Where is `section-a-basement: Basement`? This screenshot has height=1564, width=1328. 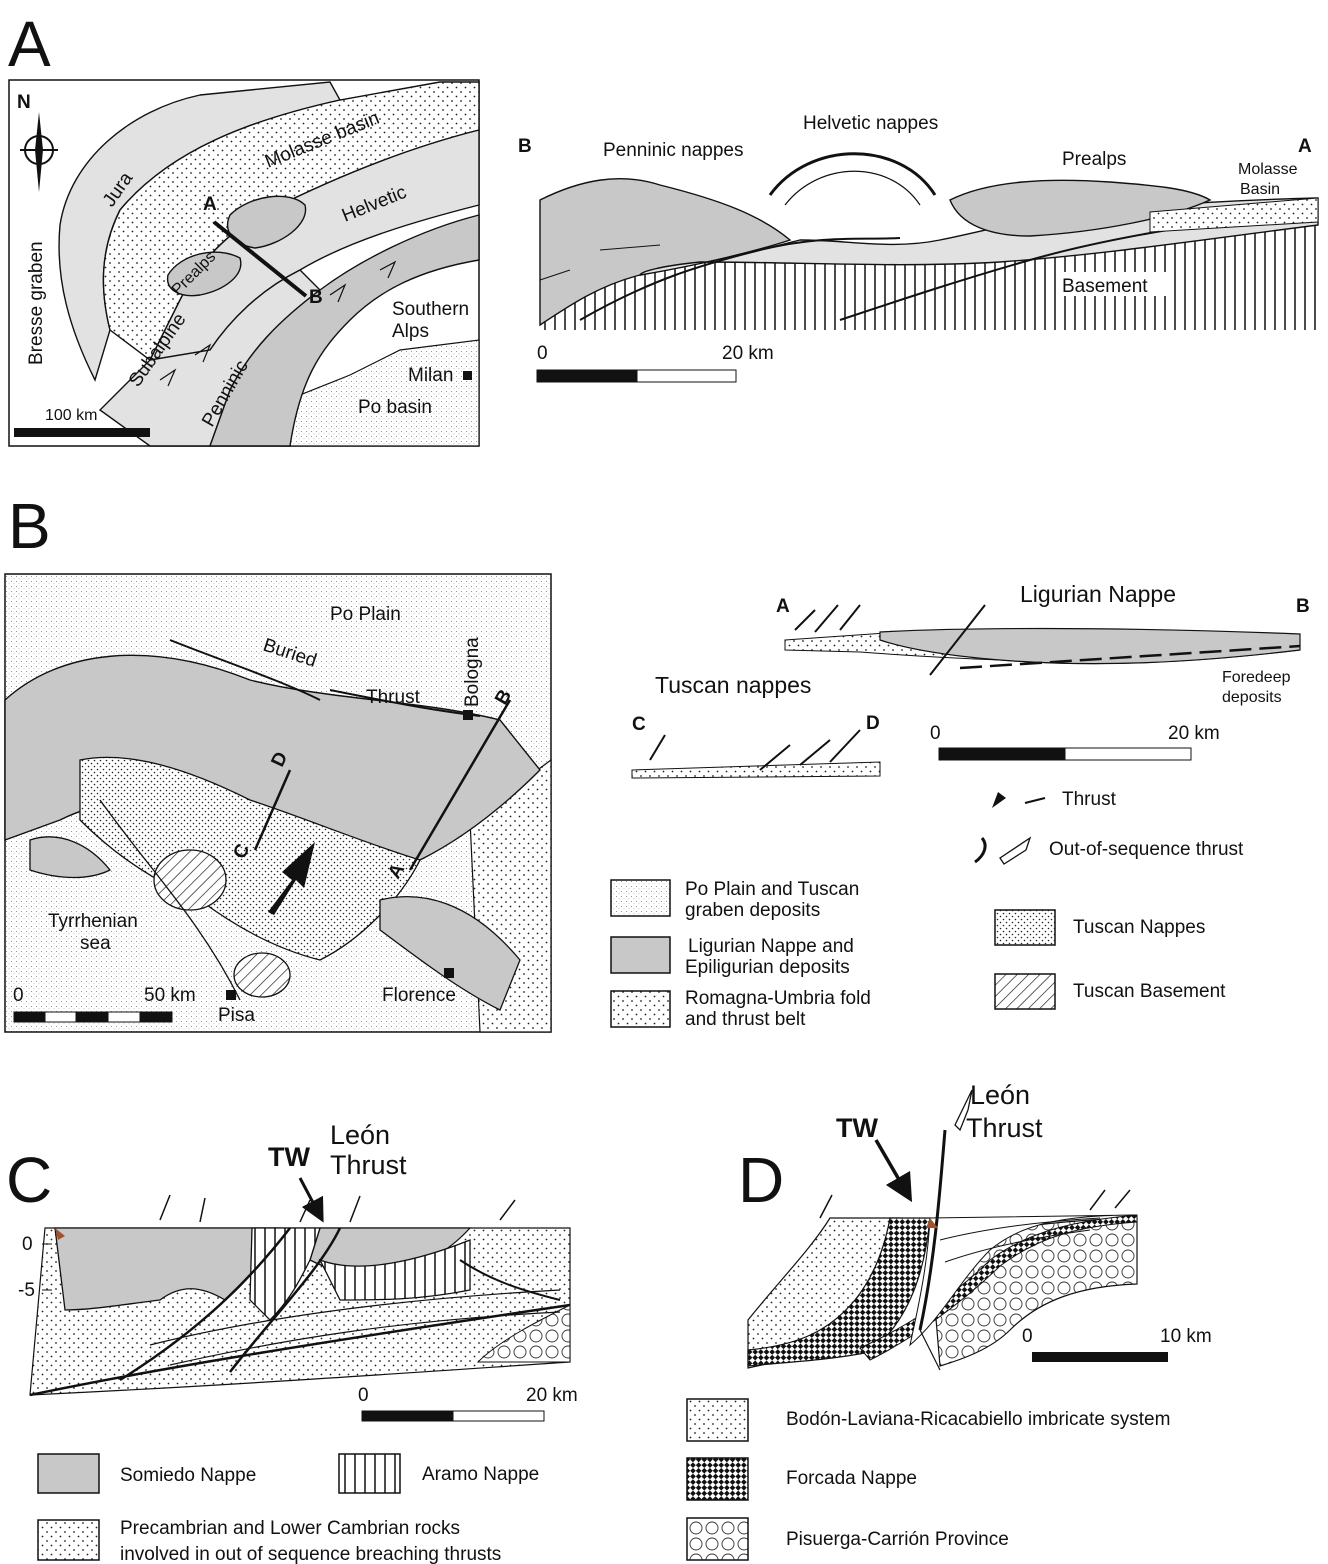 section-a-basement: Basement is located at coordinates (1105, 286).